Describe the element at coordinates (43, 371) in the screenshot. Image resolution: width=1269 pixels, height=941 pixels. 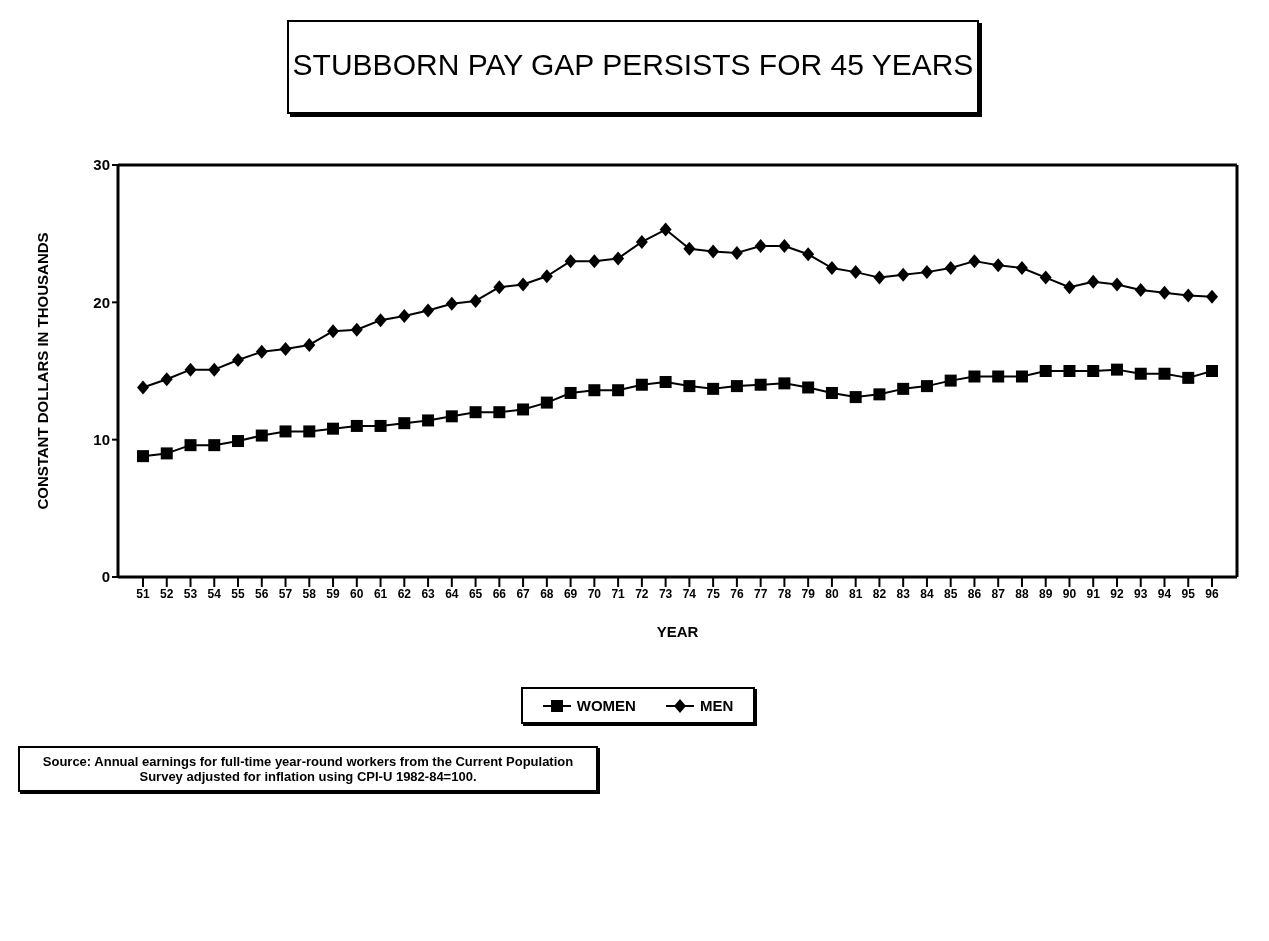
I see `y-axis-title: CONSTANT DOLLARS IN THOUSANDS` at that location.